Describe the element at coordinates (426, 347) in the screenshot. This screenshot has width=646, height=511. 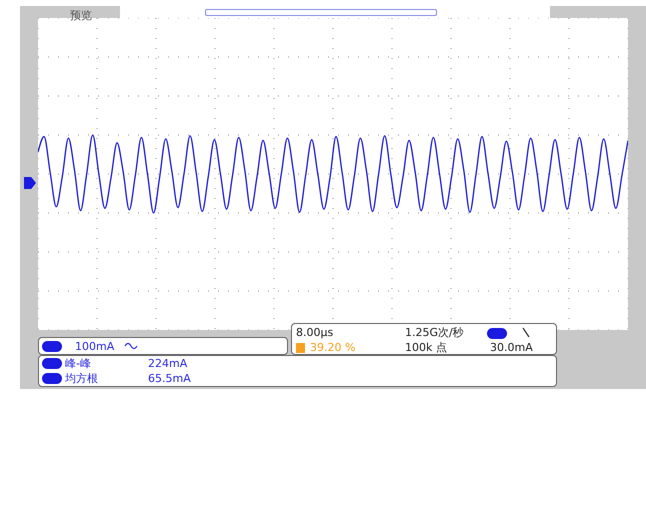
I see `text: 100k 点` at that location.